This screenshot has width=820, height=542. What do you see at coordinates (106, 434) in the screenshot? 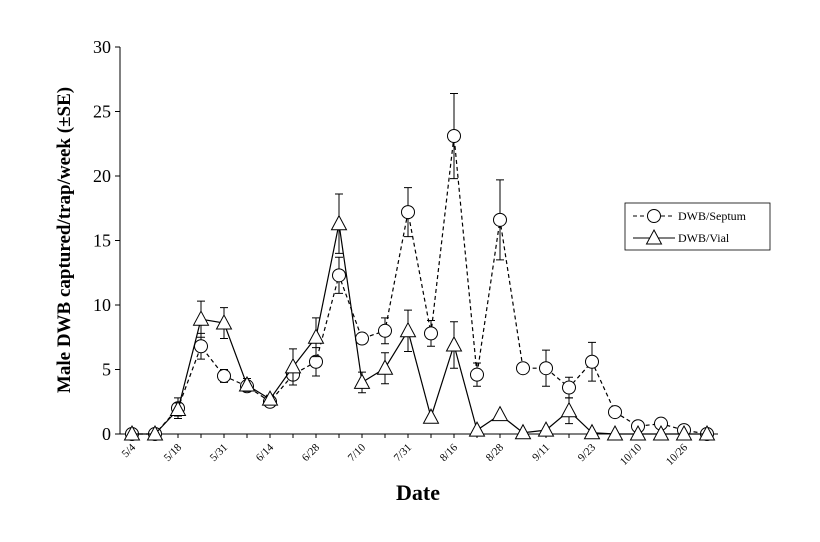
I see `y-tick-label: 0` at bounding box center [106, 434].